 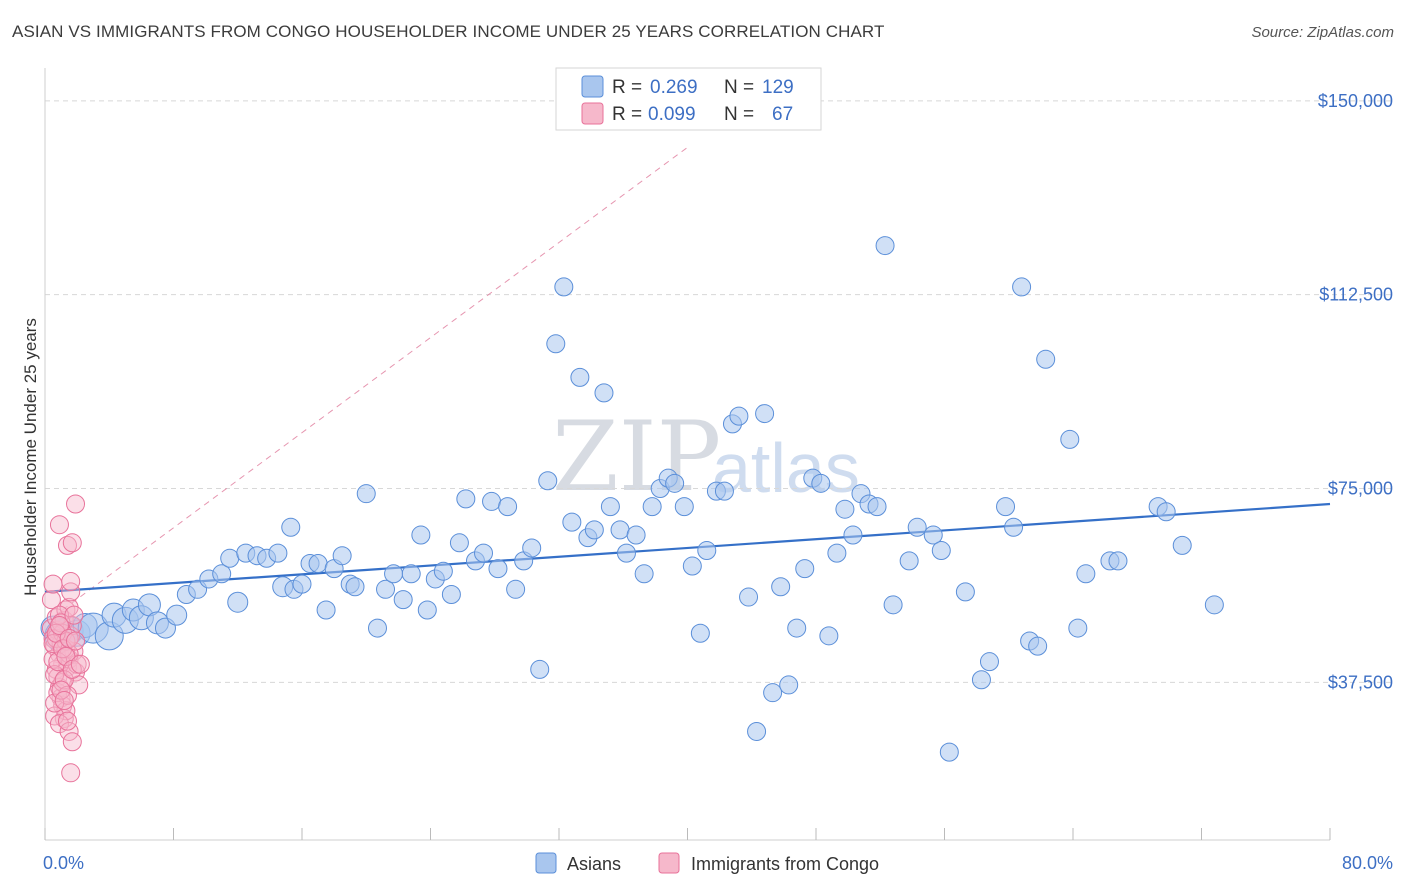 I want to click on y-tick-label: $150,000, so click(x=1355, y=101).